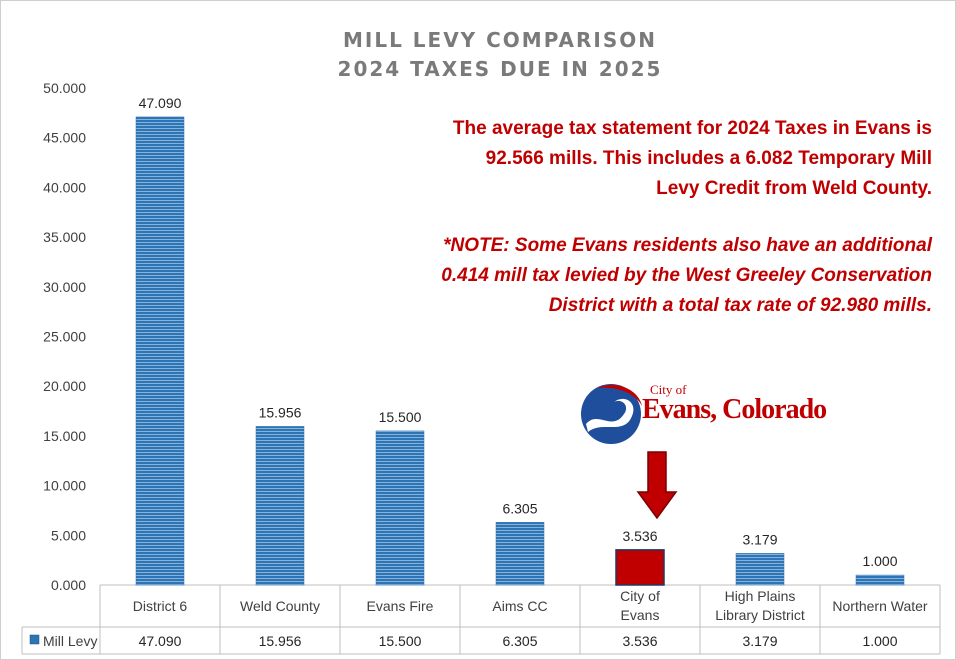 The image size is (956, 660). Describe the element at coordinates (640, 605) in the screenshot. I see `category-label: City of Evans` at that location.